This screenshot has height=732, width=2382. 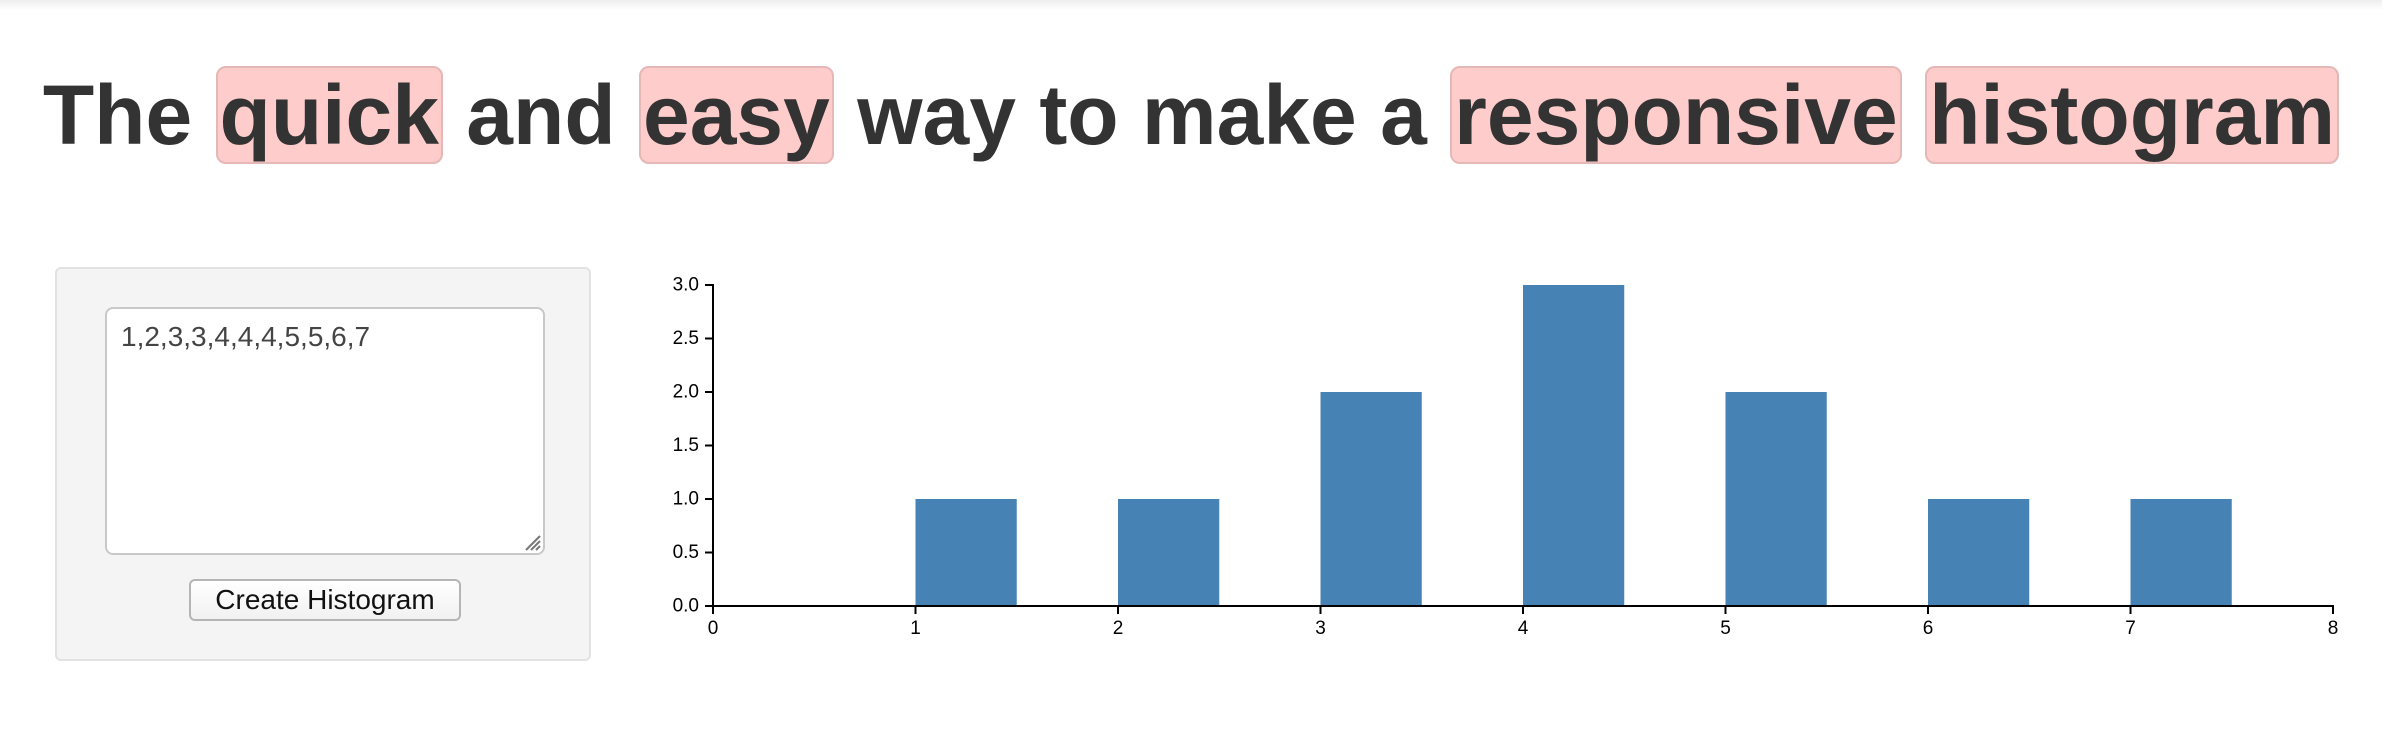 I want to click on data-input, so click(x=325, y=431).